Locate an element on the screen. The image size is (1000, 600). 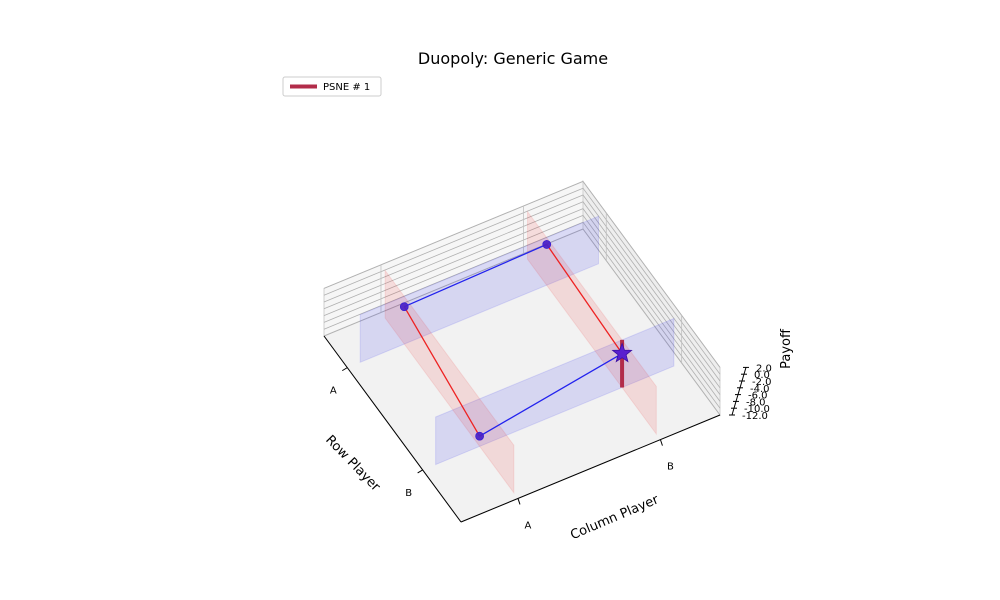
axis-frame is located at coordinates (535, 429).